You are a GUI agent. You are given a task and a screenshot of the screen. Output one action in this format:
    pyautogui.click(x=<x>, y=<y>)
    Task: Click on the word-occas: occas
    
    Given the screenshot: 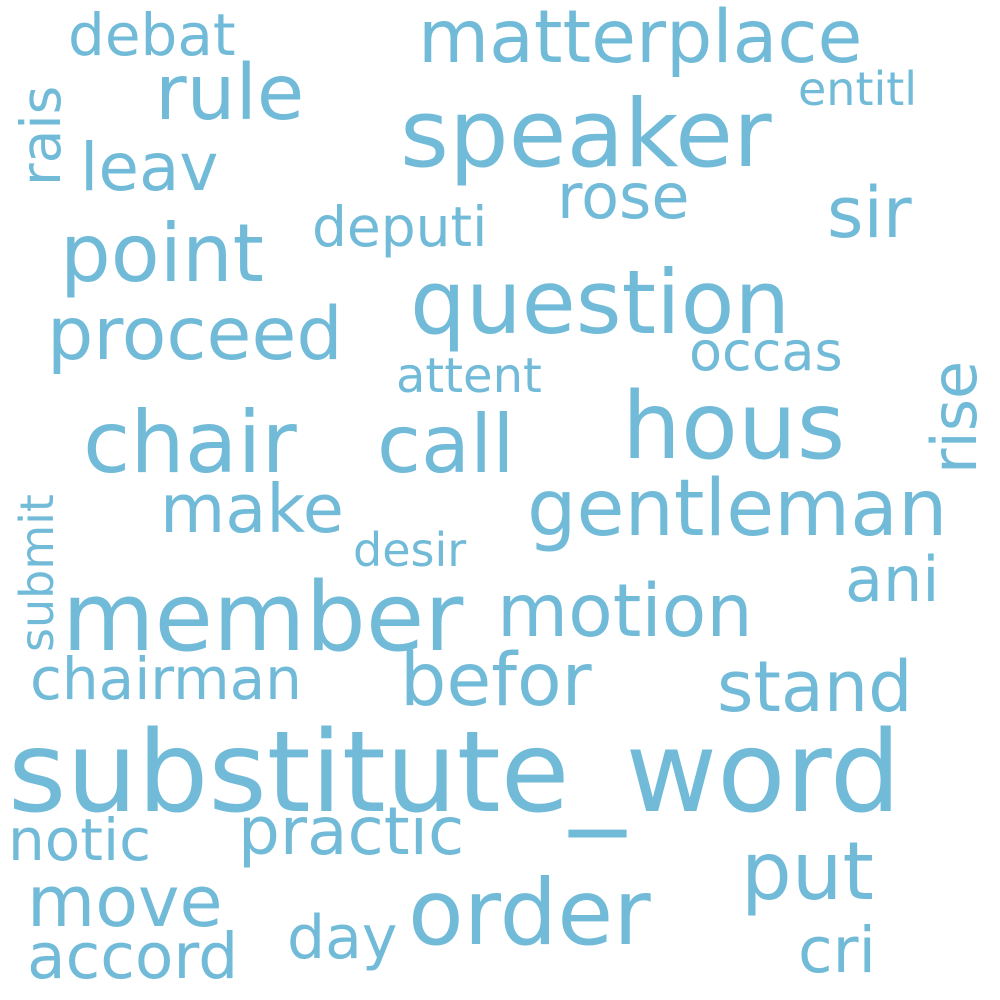 What is the action you would take?
    pyautogui.click(x=766, y=351)
    